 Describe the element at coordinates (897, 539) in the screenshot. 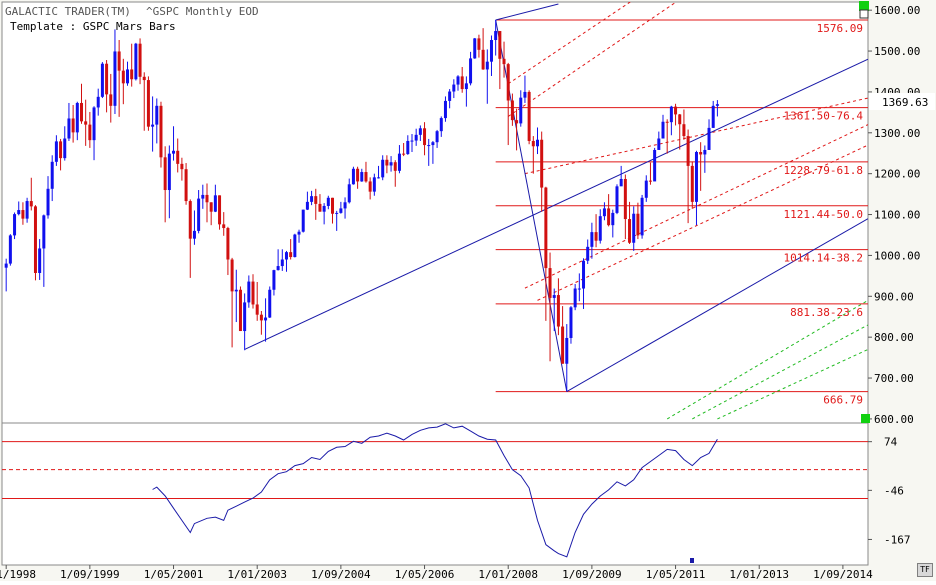

I see `oscillator-tick-label: -167` at that location.